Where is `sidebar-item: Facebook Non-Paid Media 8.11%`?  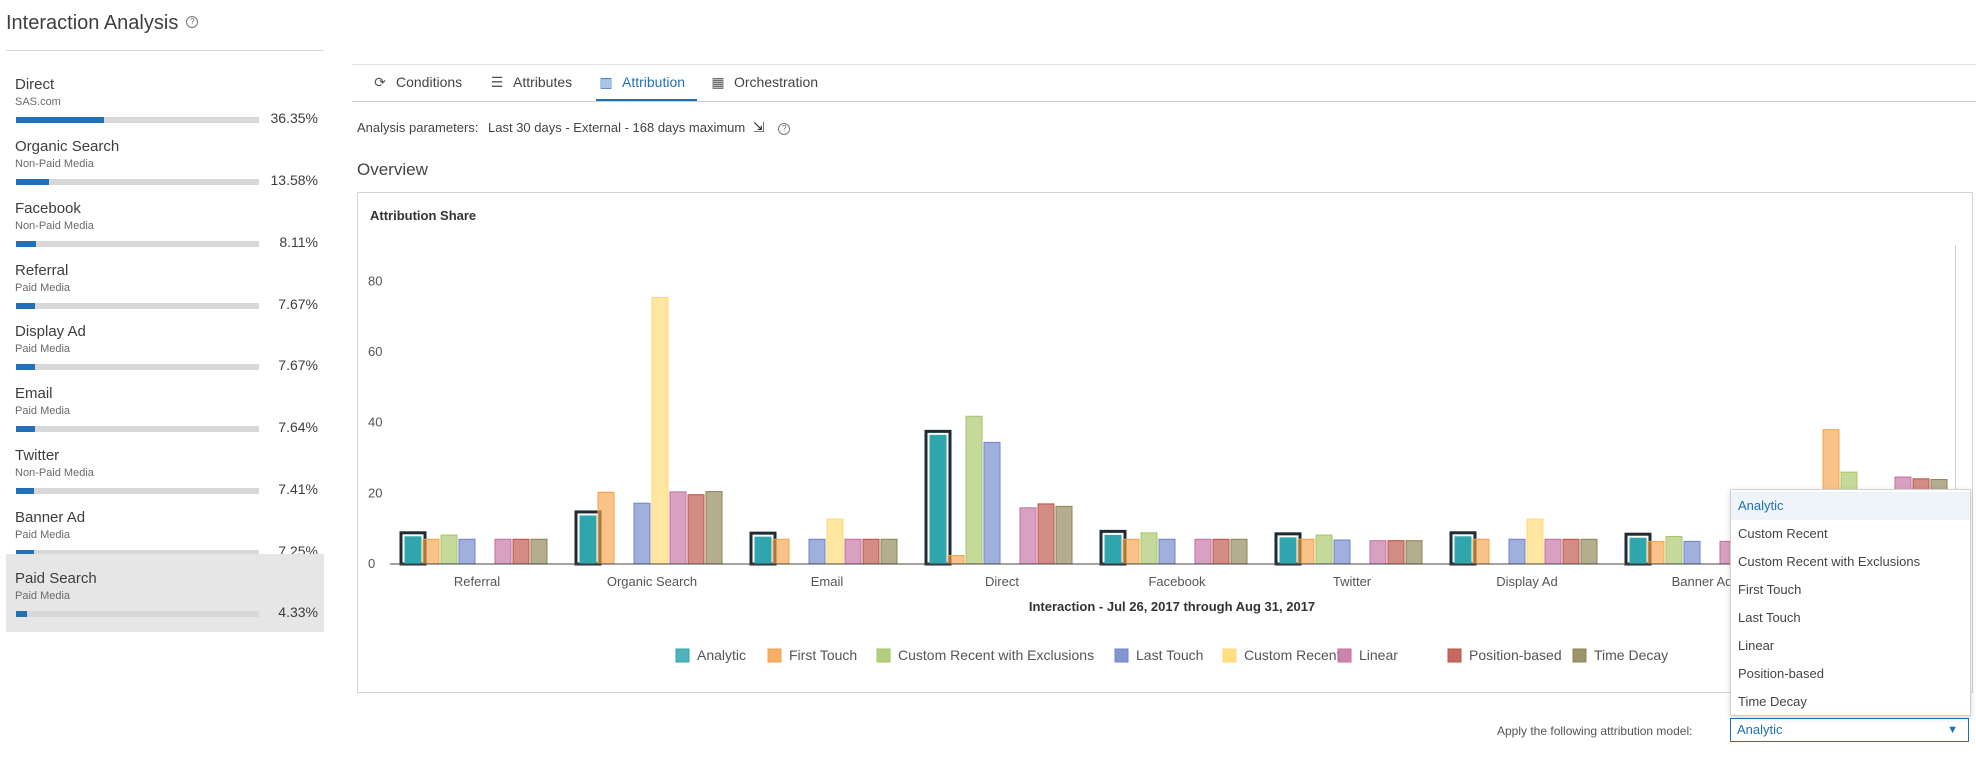 sidebar-item: Facebook Non-Paid Media 8.11% is located at coordinates (165, 223).